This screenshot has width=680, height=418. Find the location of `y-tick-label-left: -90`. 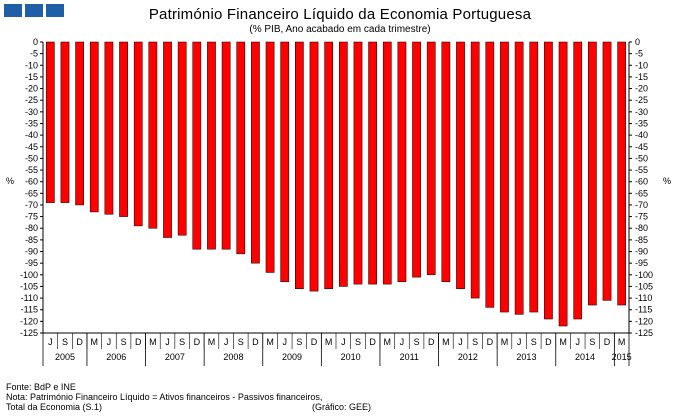

y-tick-label-left: -90 is located at coordinates (31, 252).